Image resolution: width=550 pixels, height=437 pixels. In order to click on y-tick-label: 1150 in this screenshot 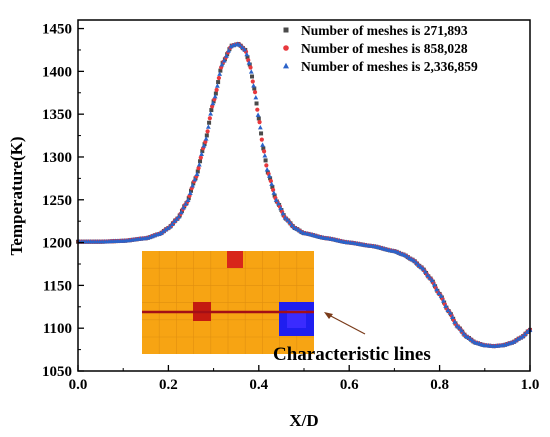, I will do `click(57, 286)`.